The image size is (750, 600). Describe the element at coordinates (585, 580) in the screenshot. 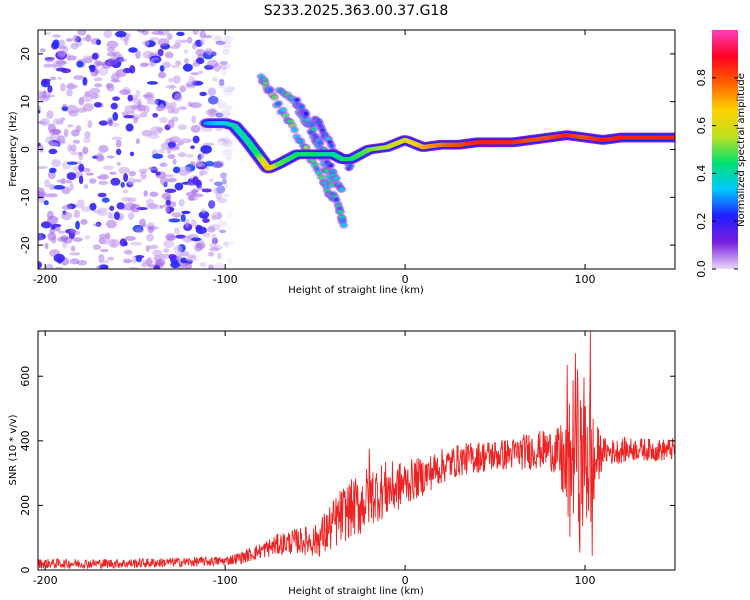

I see `x-tick-label: 100` at that location.